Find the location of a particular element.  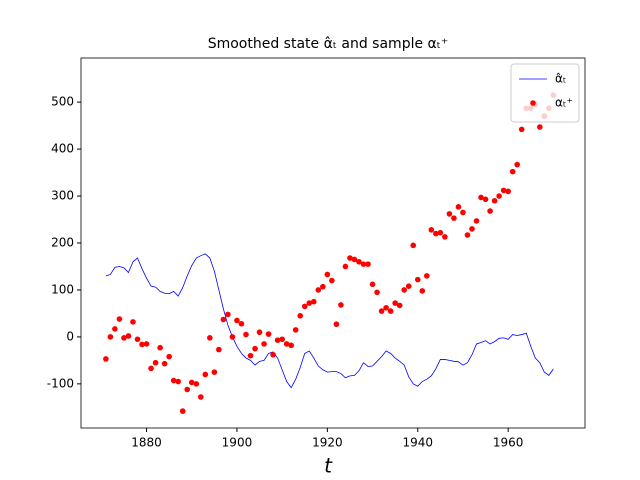

legend-label: αₜ⁺ is located at coordinates (564, 103).